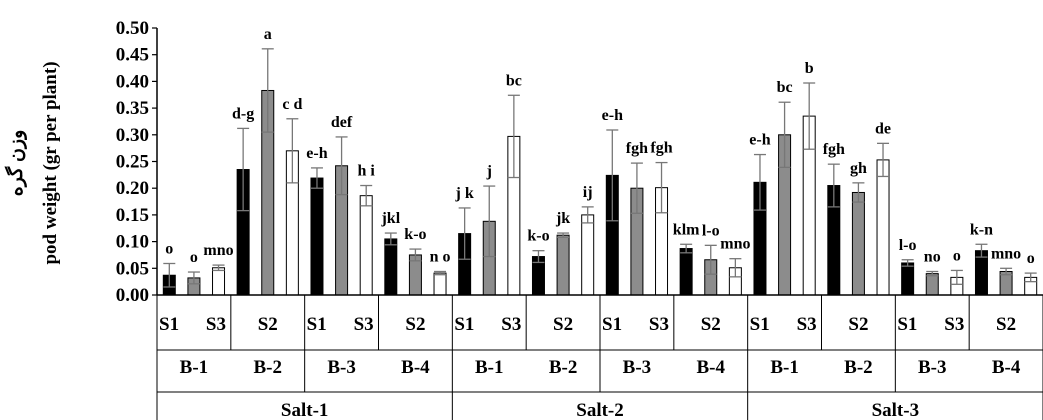  Describe the element at coordinates (305, 410) in the screenshot. I see `x-salt-label: Salt-1` at that location.